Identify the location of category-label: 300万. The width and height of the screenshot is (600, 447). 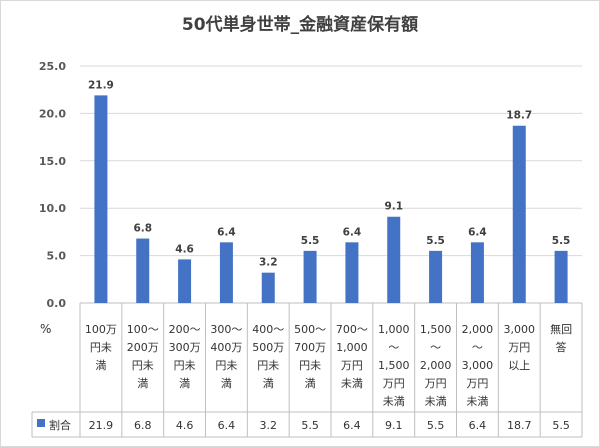
(185, 347).